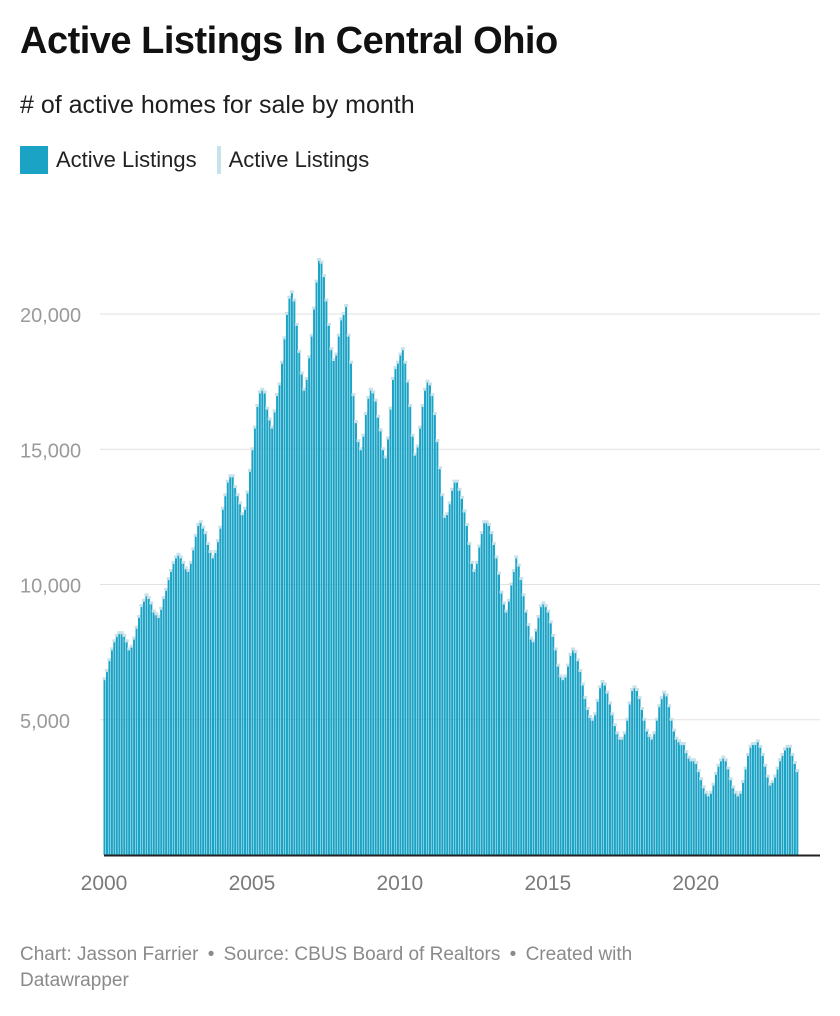  I want to click on x-tick-label: 2020, so click(695, 883).